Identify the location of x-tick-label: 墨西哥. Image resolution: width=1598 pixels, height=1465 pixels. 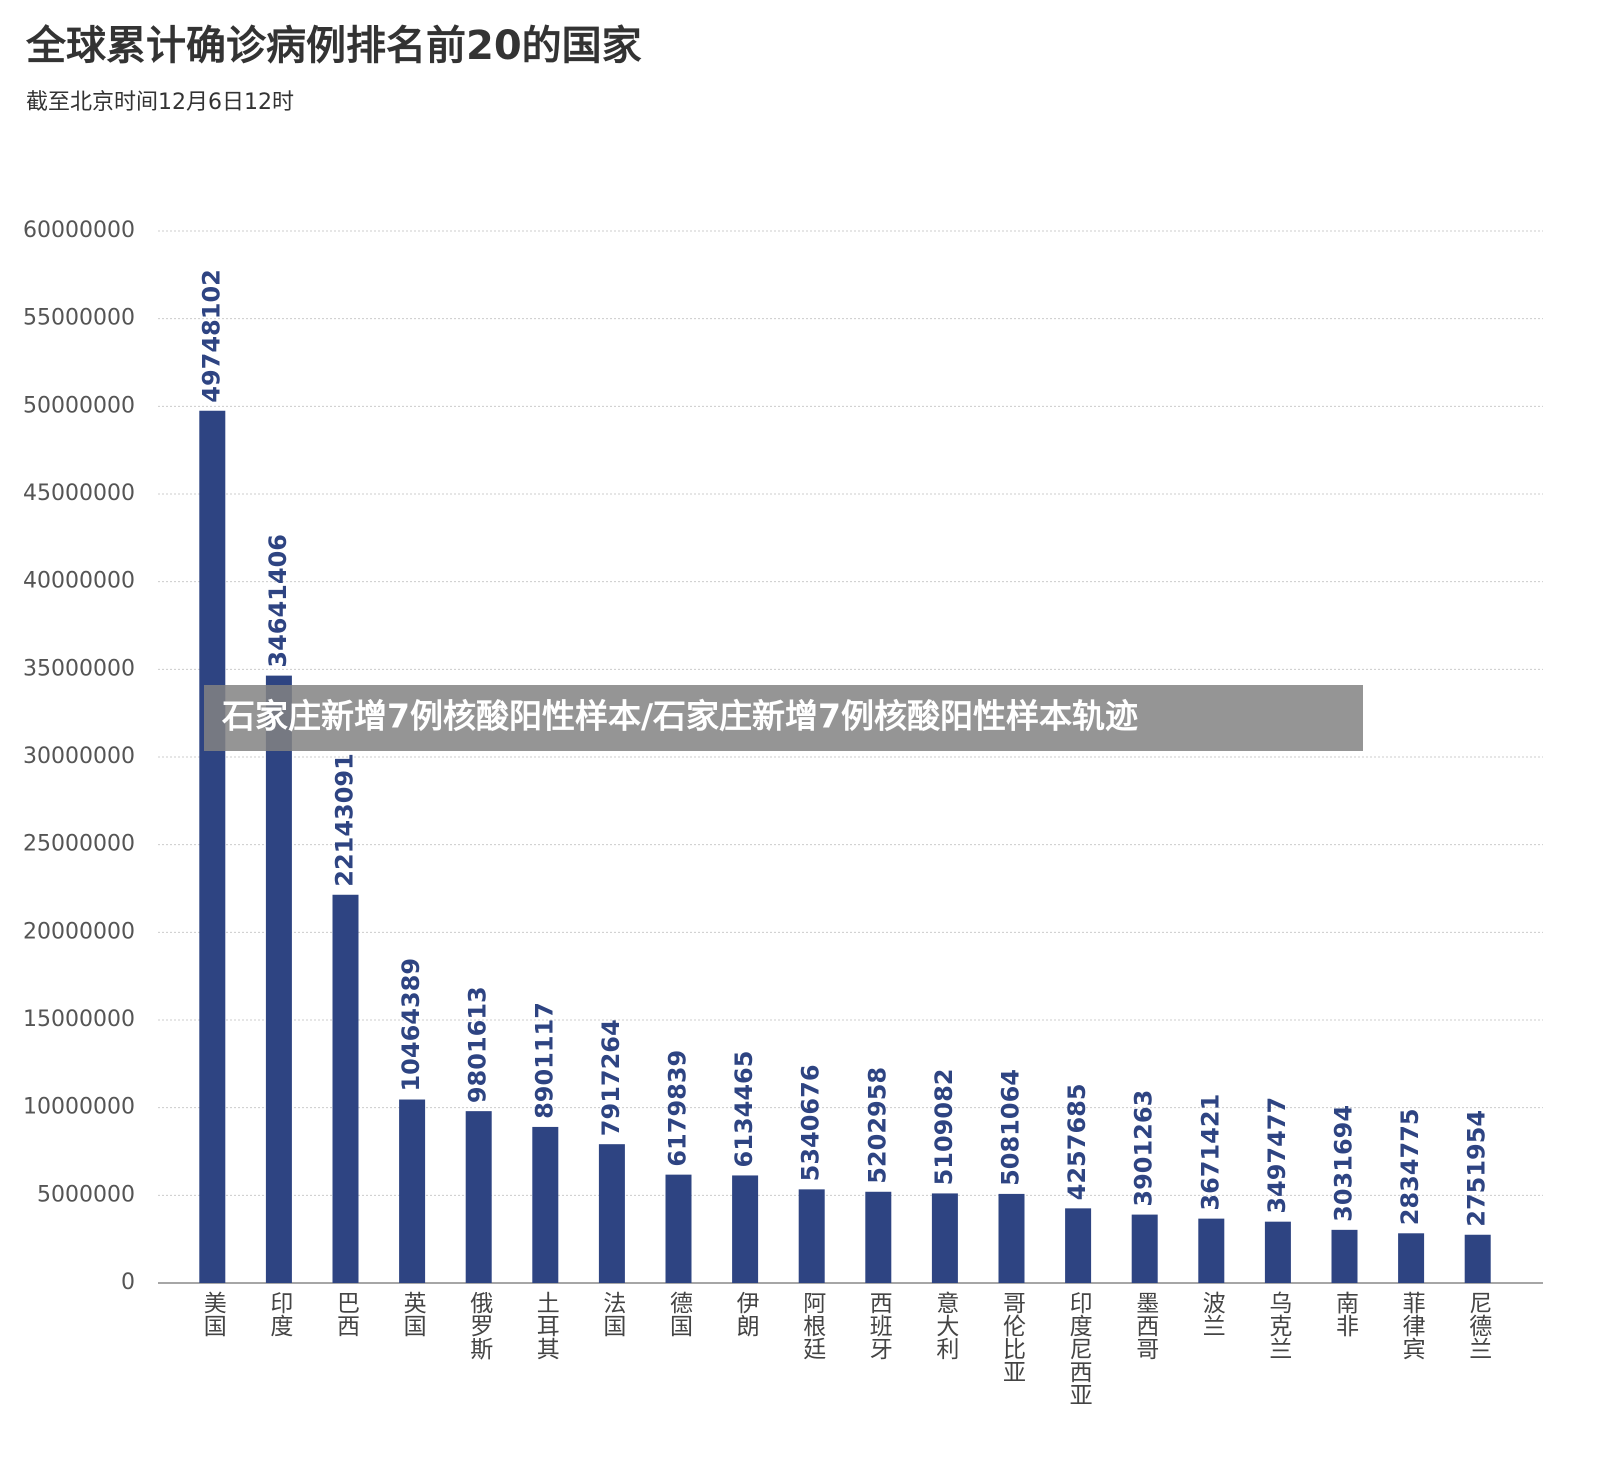
(1145, 1325).